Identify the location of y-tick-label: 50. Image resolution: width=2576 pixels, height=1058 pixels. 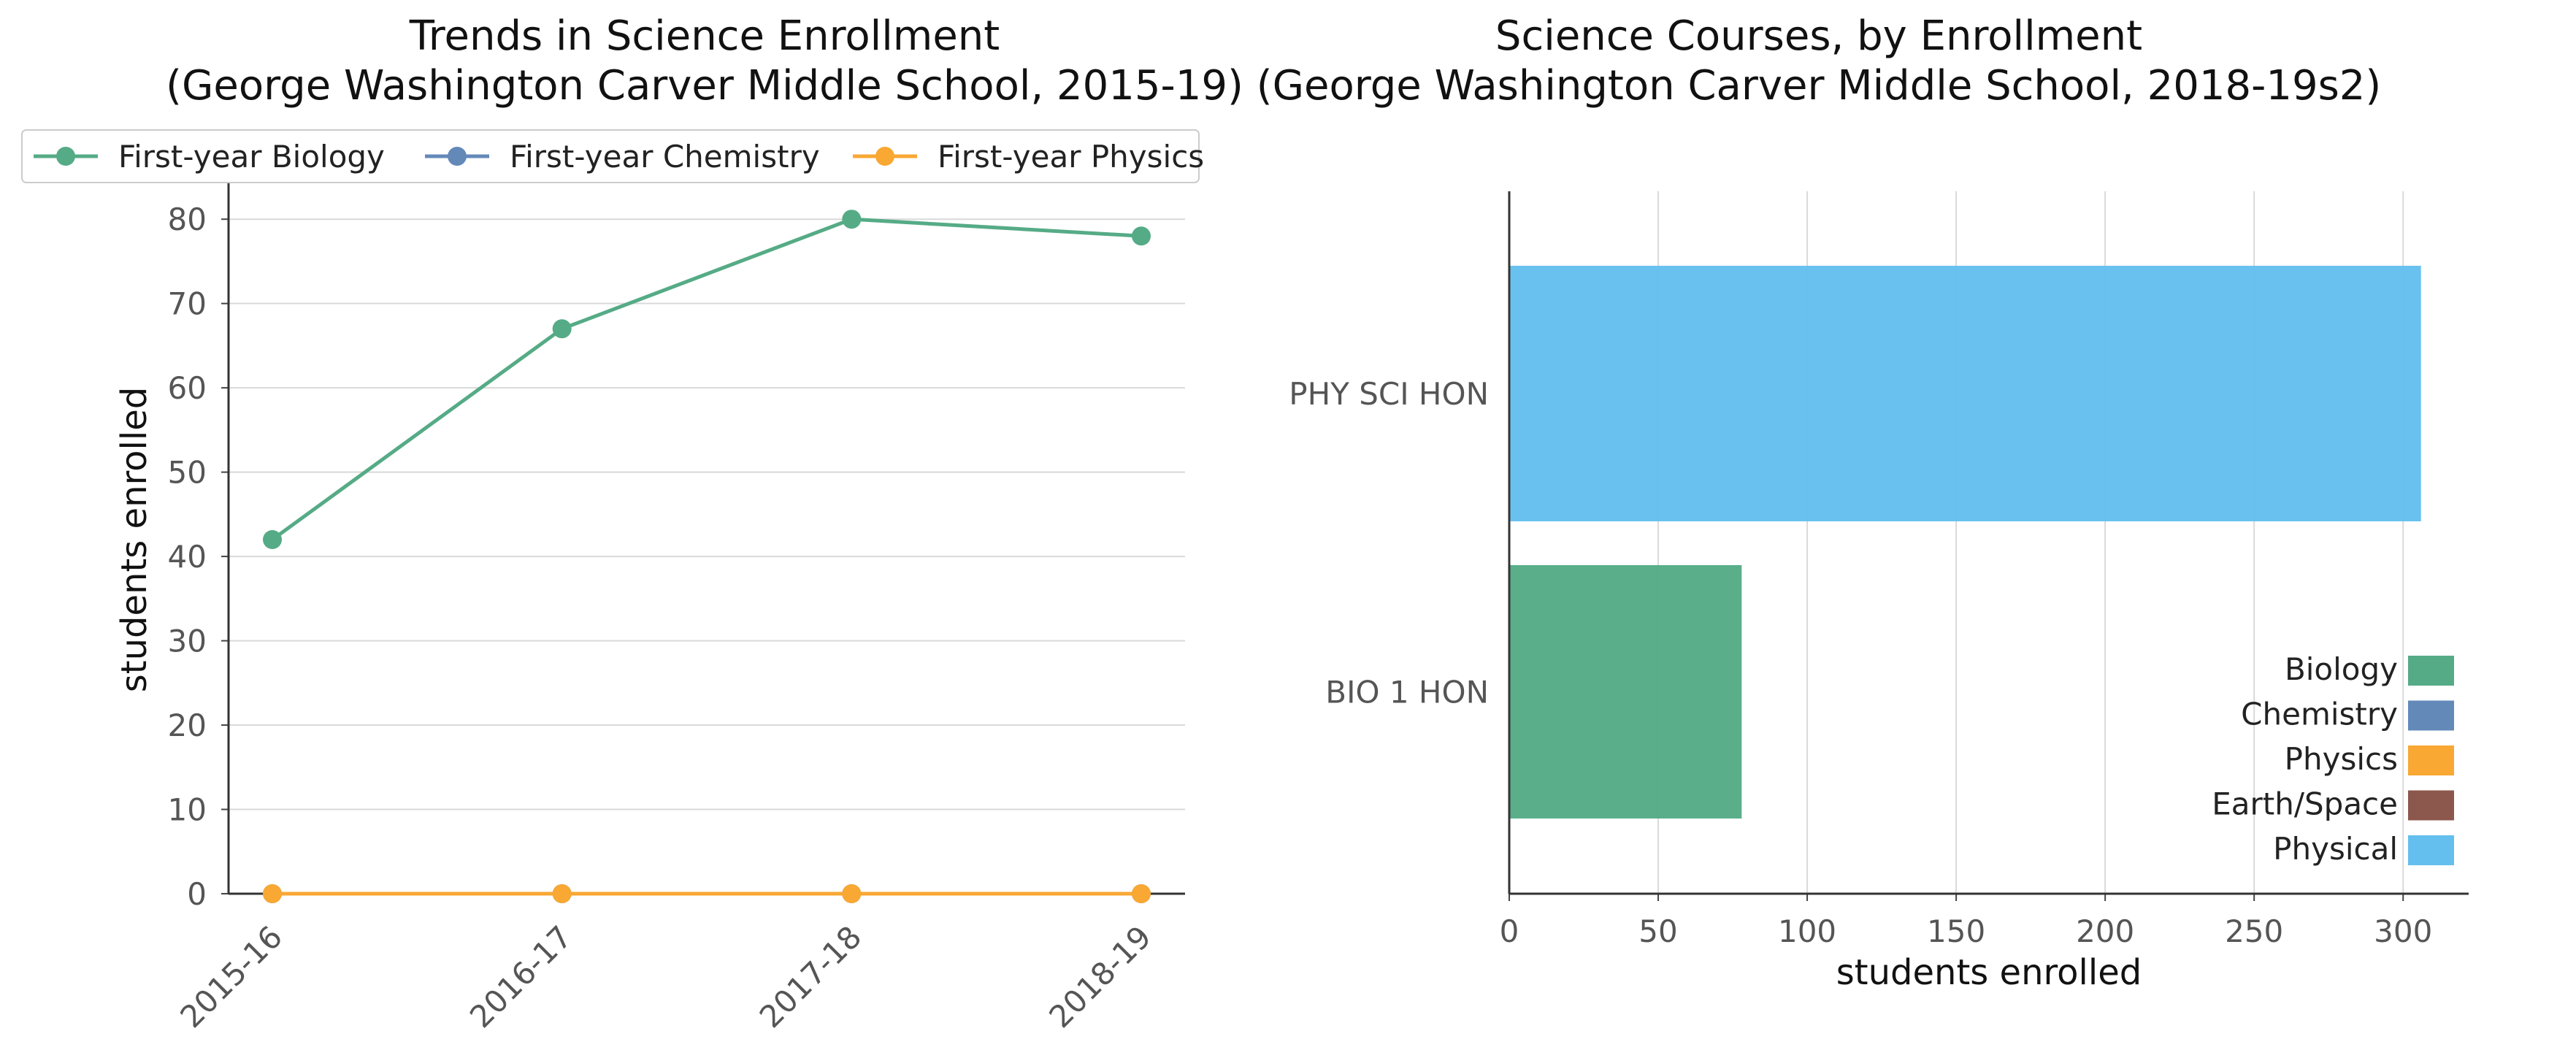
(187, 473).